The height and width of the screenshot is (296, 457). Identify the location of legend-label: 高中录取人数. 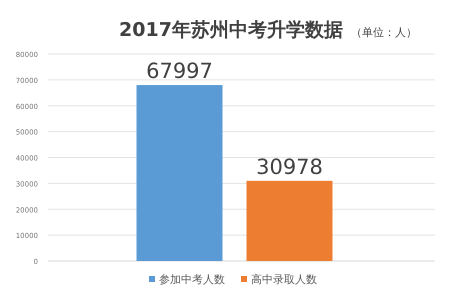
(284, 279).